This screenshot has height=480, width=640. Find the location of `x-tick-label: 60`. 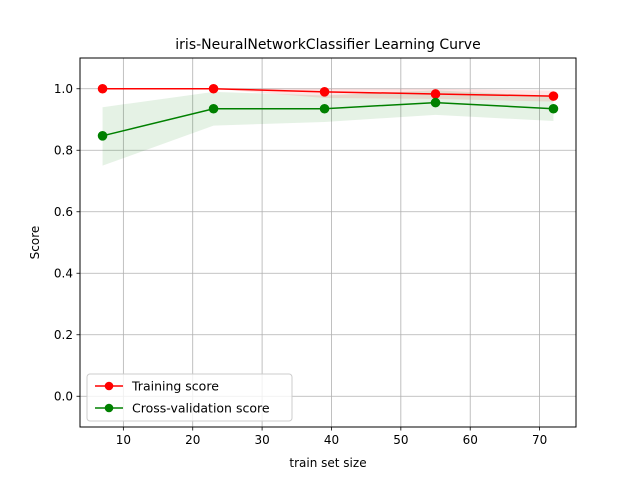

x-tick-label: 60 is located at coordinates (470, 440).